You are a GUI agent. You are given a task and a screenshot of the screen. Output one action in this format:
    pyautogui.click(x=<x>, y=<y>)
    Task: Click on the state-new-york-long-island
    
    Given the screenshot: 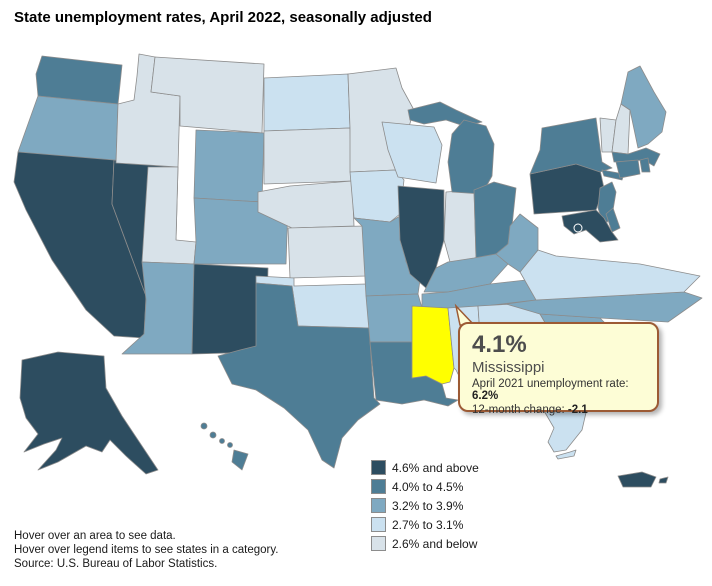 What is the action you would take?
    pyautogui.click(x=613, y=175)
    